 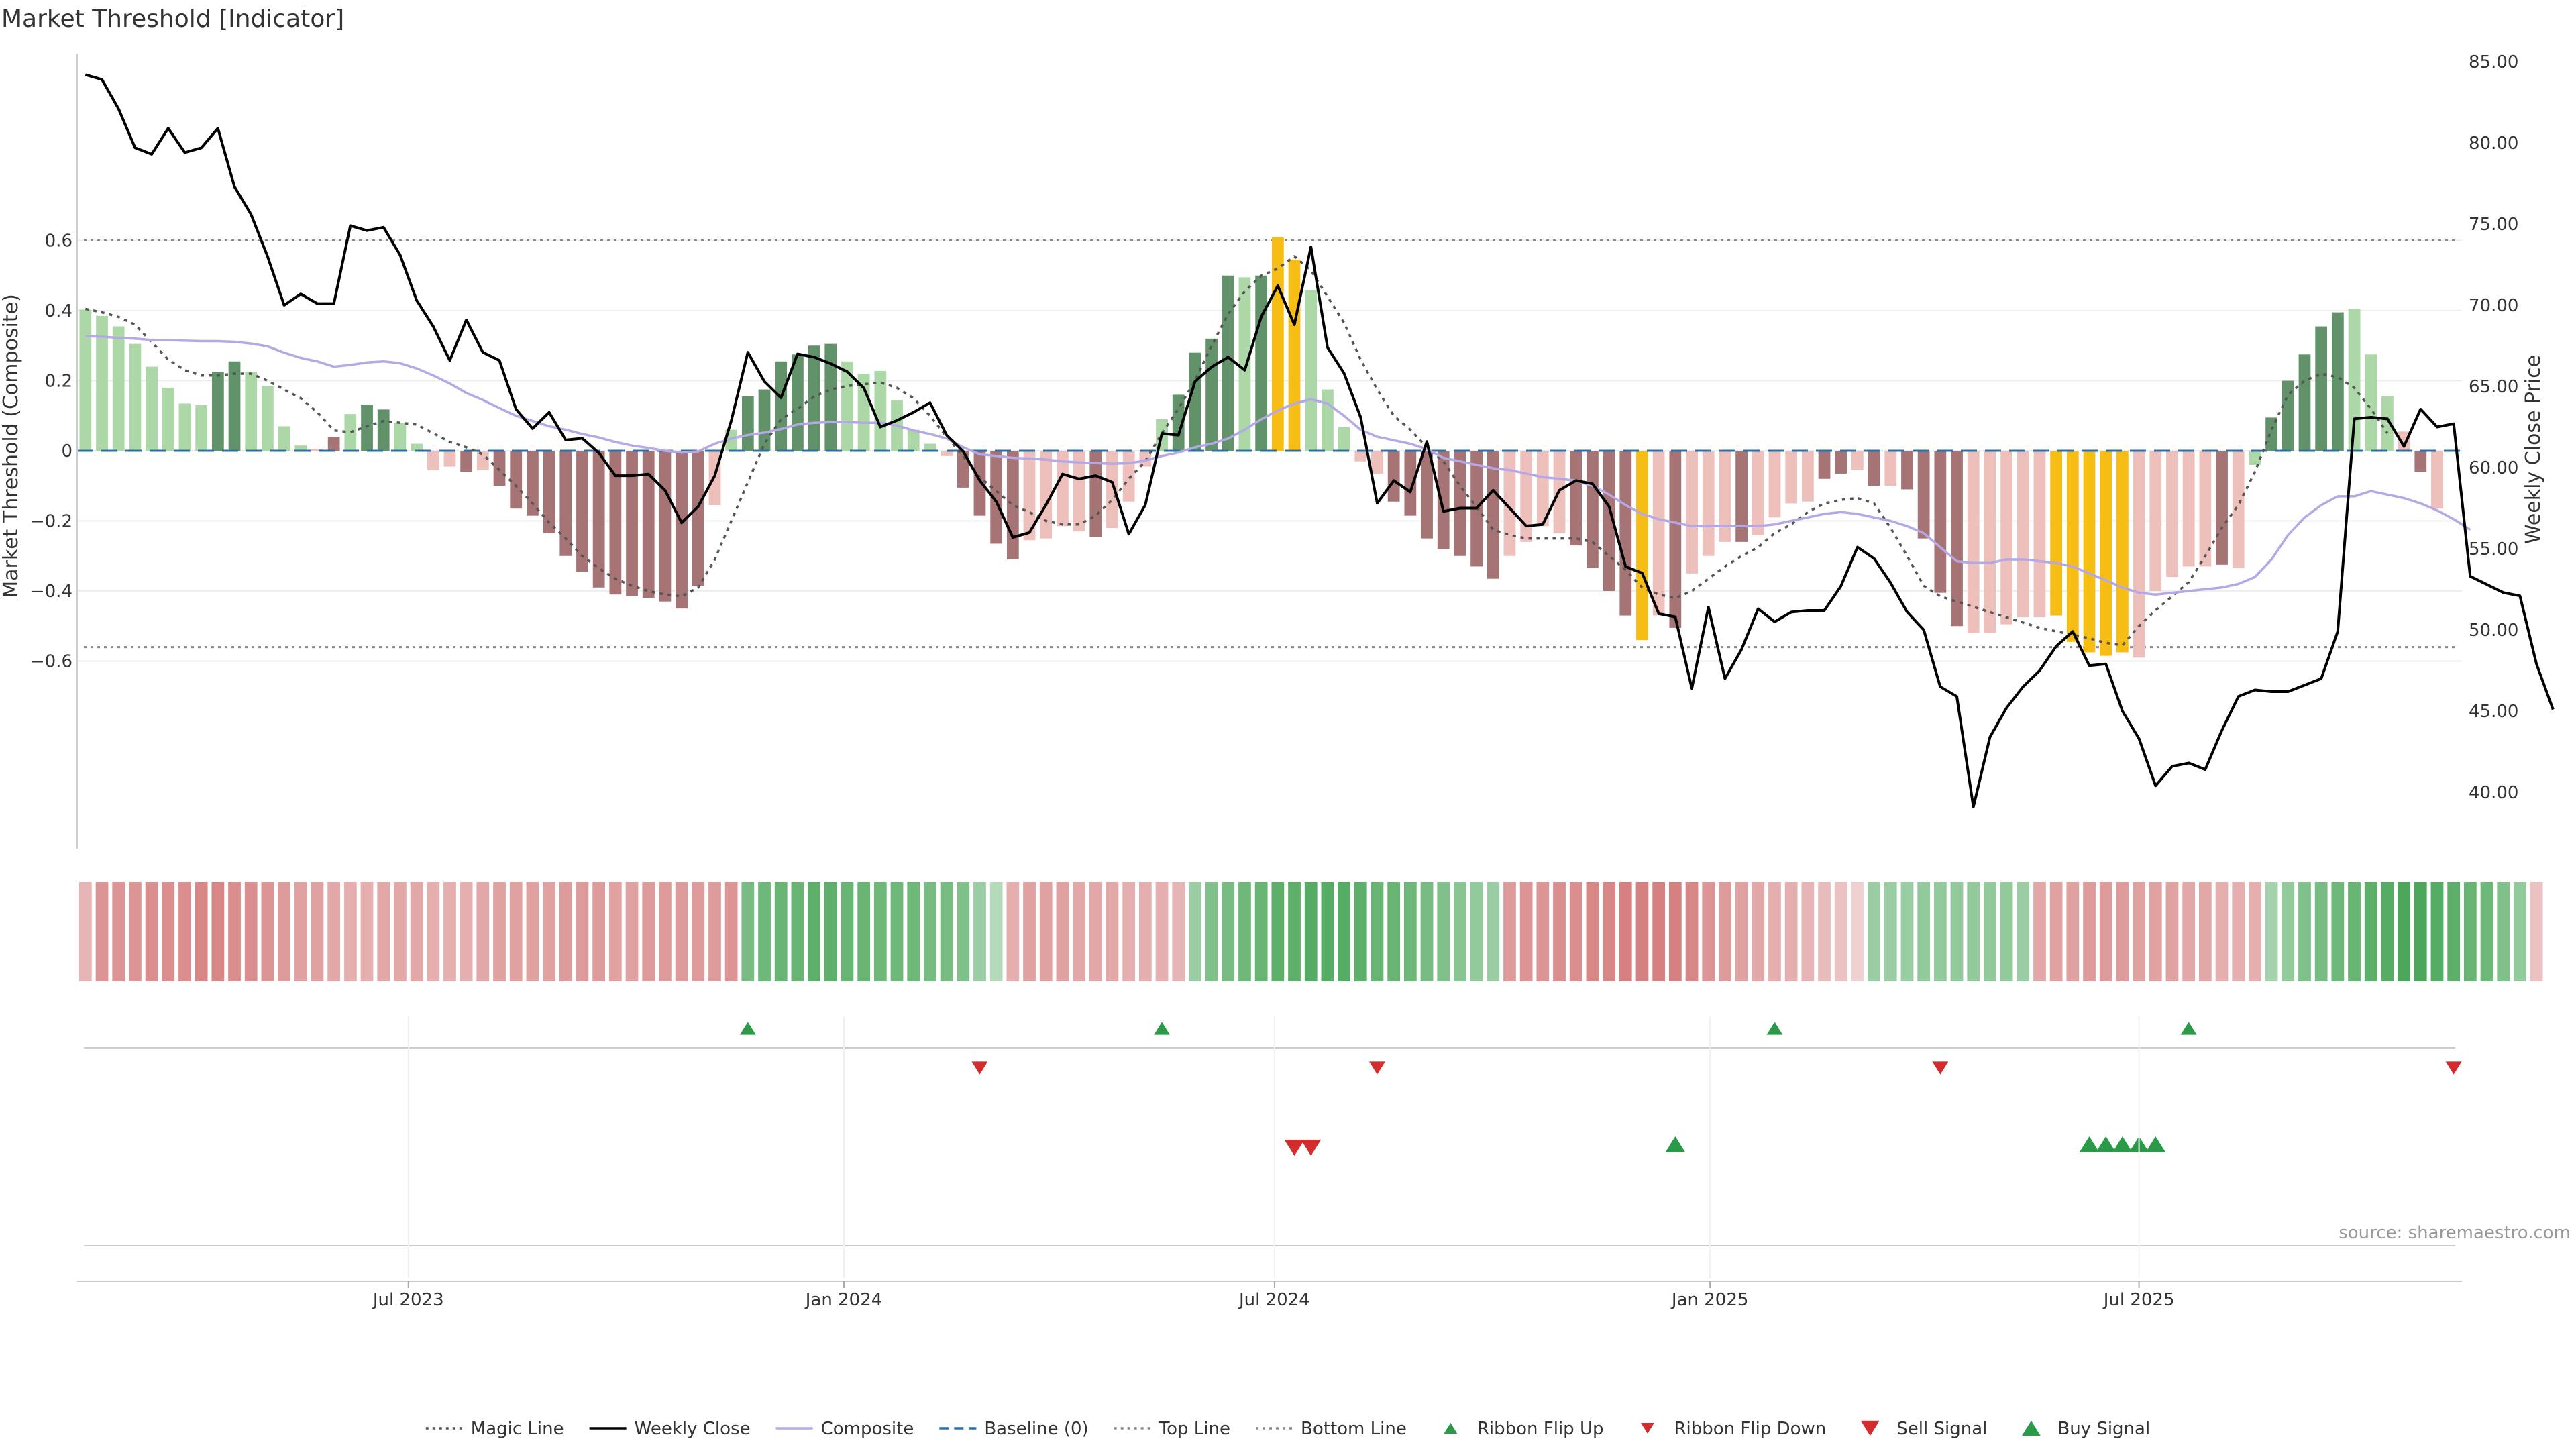 What do you see at coordinates (1354, 1429) in the screenshot?
I see `legend-label-5: Bottom Line` at bounding box center [1354, 1429].